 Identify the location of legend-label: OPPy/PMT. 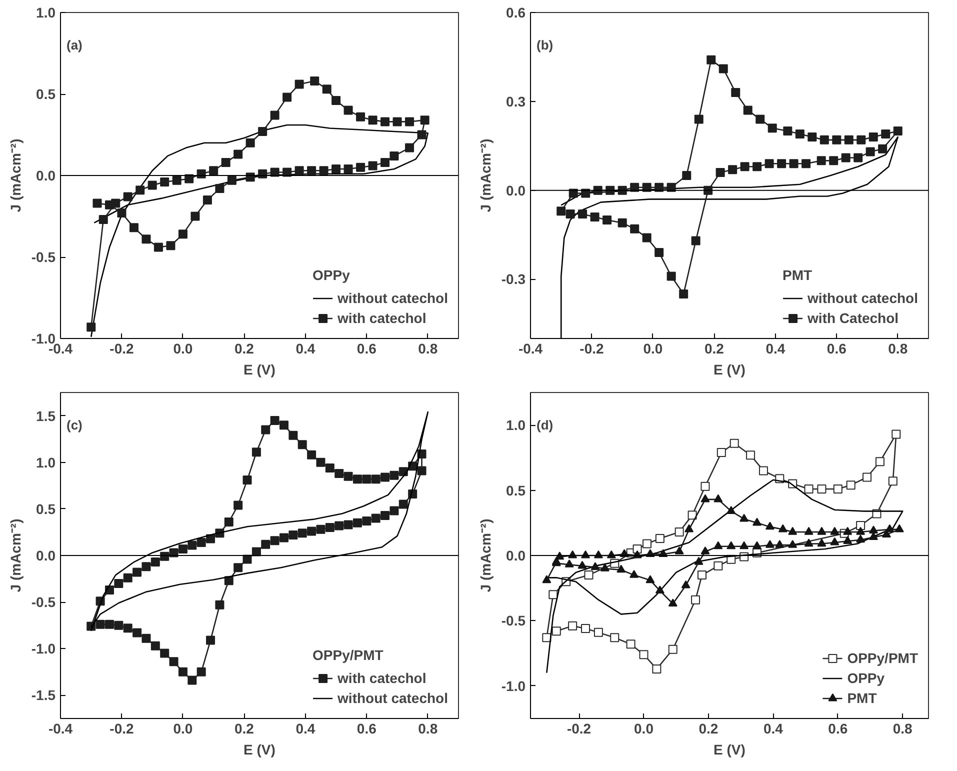
(882, 658).